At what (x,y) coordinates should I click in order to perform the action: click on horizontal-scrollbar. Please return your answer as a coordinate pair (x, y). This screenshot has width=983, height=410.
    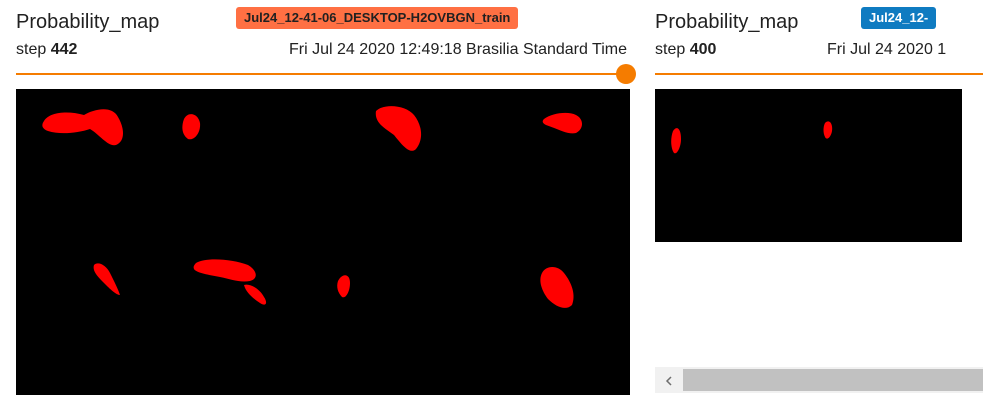
    Looking at the image, I should click on (819, 380).